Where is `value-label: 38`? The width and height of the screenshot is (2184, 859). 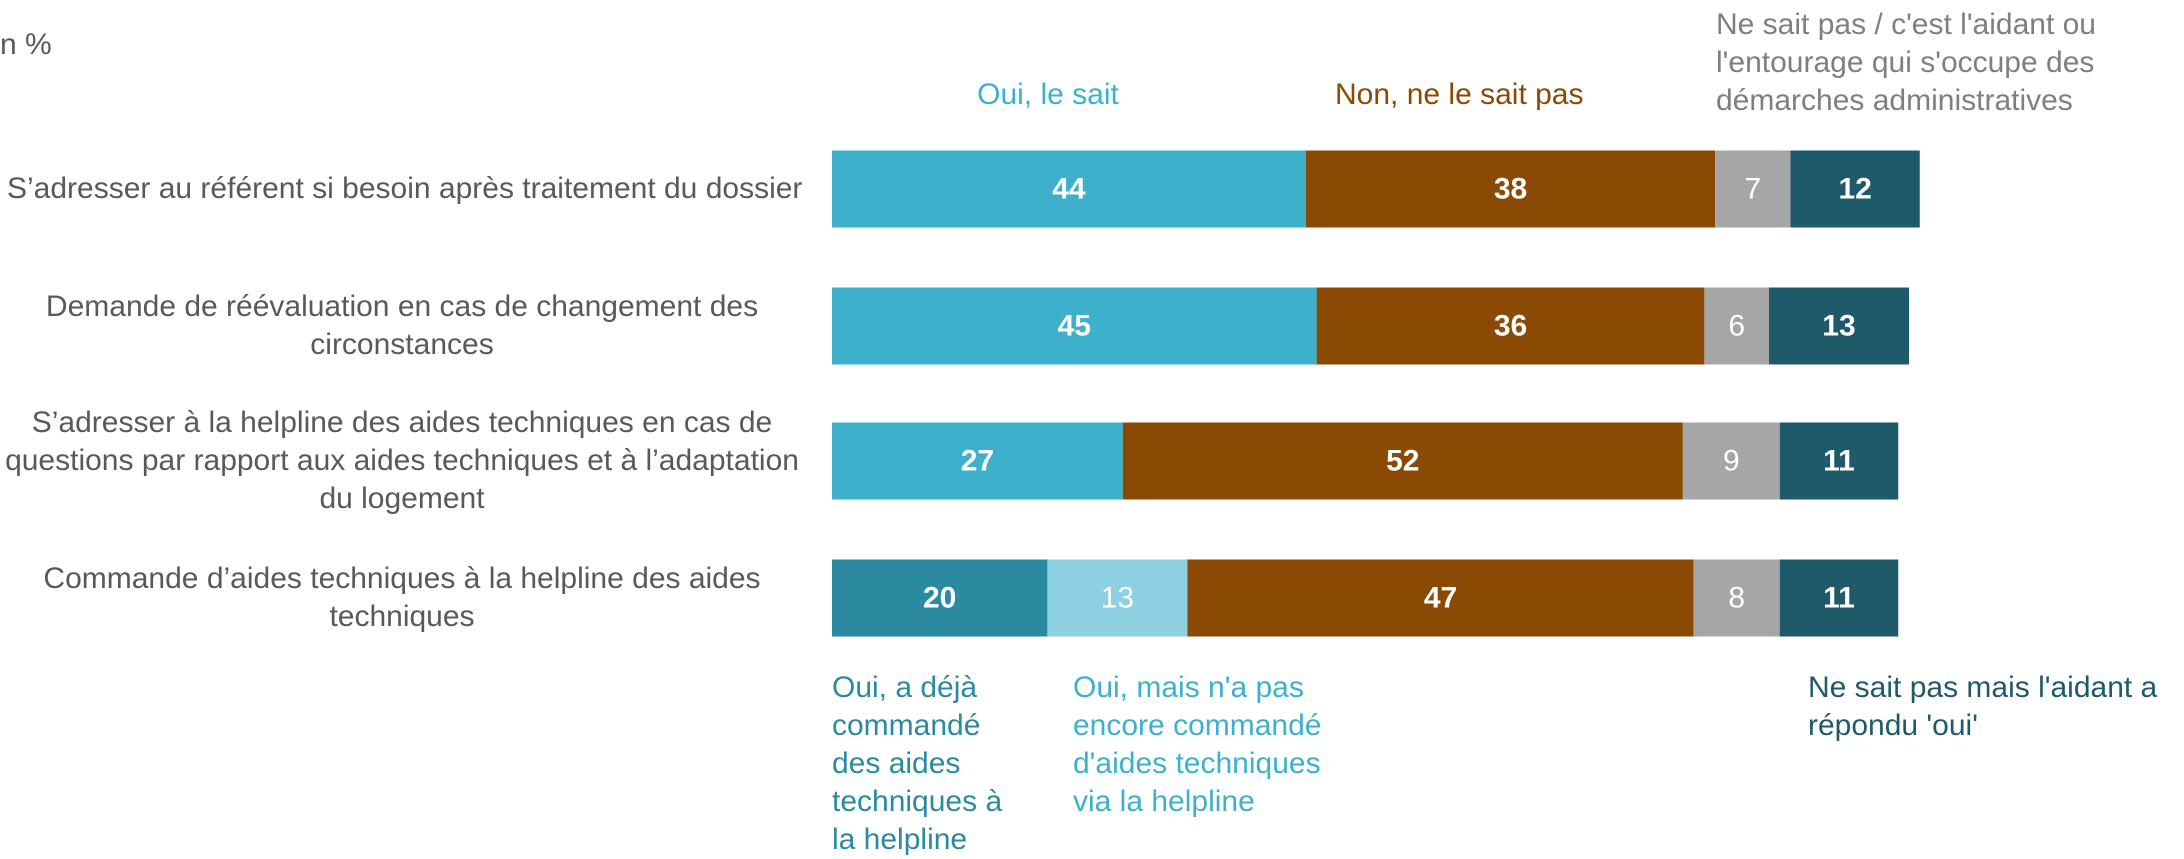 value-label: 38 is located at coordinates (1510, 189).